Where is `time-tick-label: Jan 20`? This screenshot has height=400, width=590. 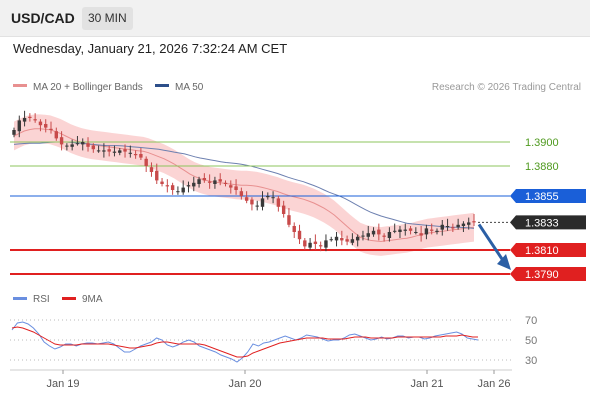 time-tick-label: Jan 20 is located at coordinates (244, 384).